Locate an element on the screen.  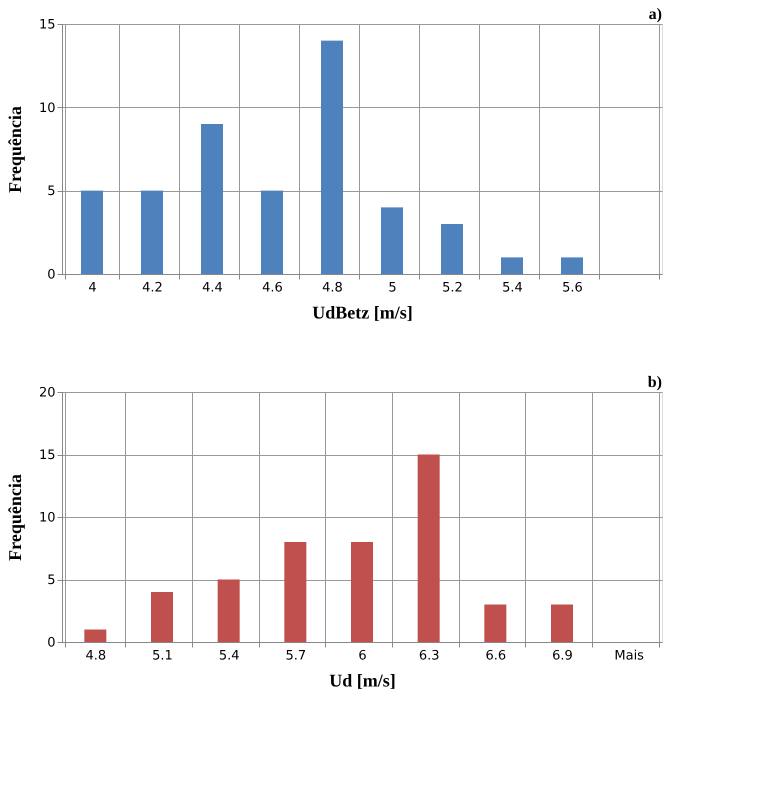
x-tick-label: 5 is located at coordinates (392, 288).